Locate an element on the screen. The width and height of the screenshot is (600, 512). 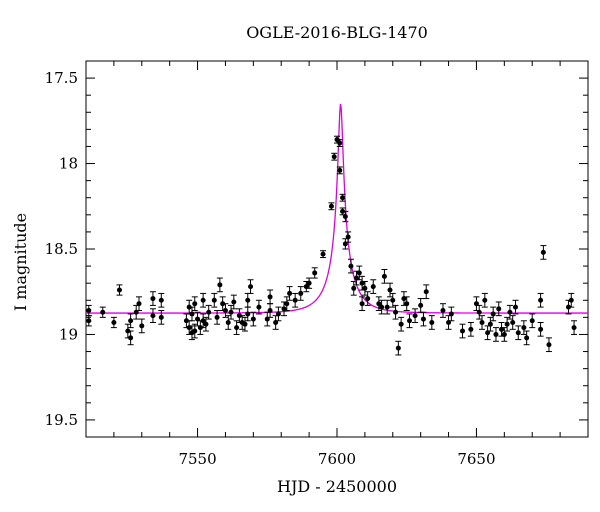
y-tick-label: 19 is located at coordinates (68, 334).